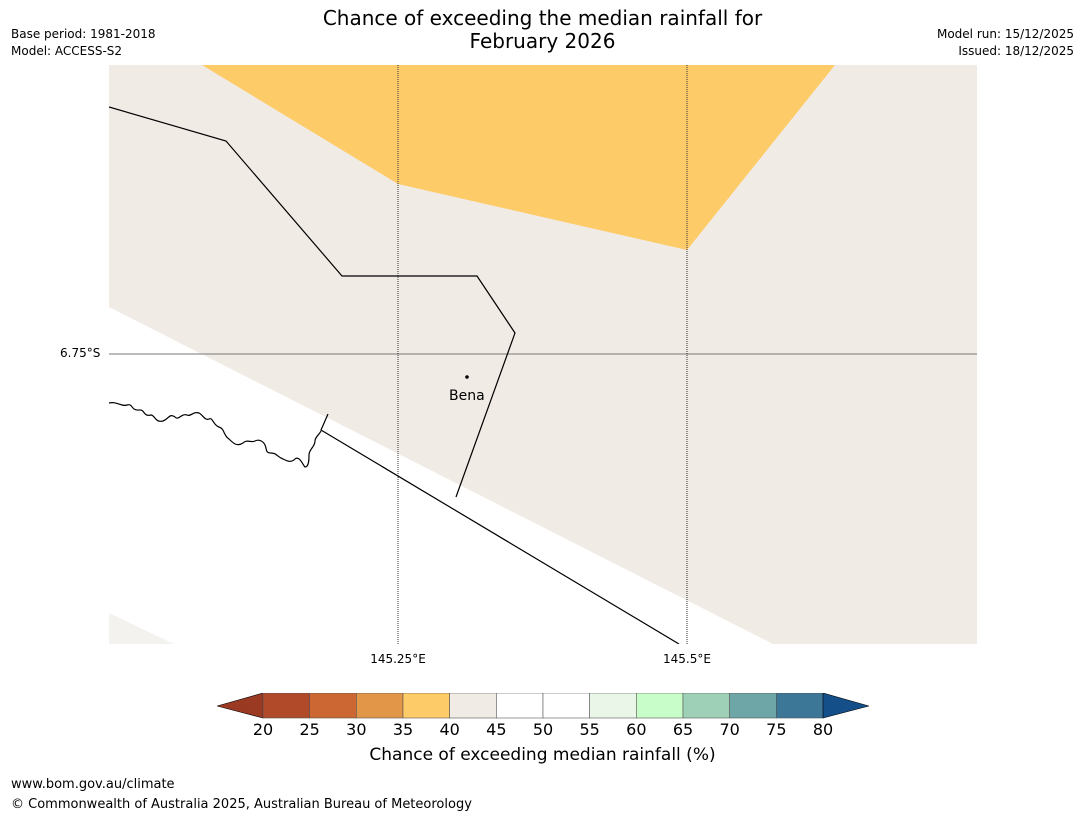 This screenshot has height=816, width=1085. I want to click on legend-tick-label: 40, so click(449, 729).